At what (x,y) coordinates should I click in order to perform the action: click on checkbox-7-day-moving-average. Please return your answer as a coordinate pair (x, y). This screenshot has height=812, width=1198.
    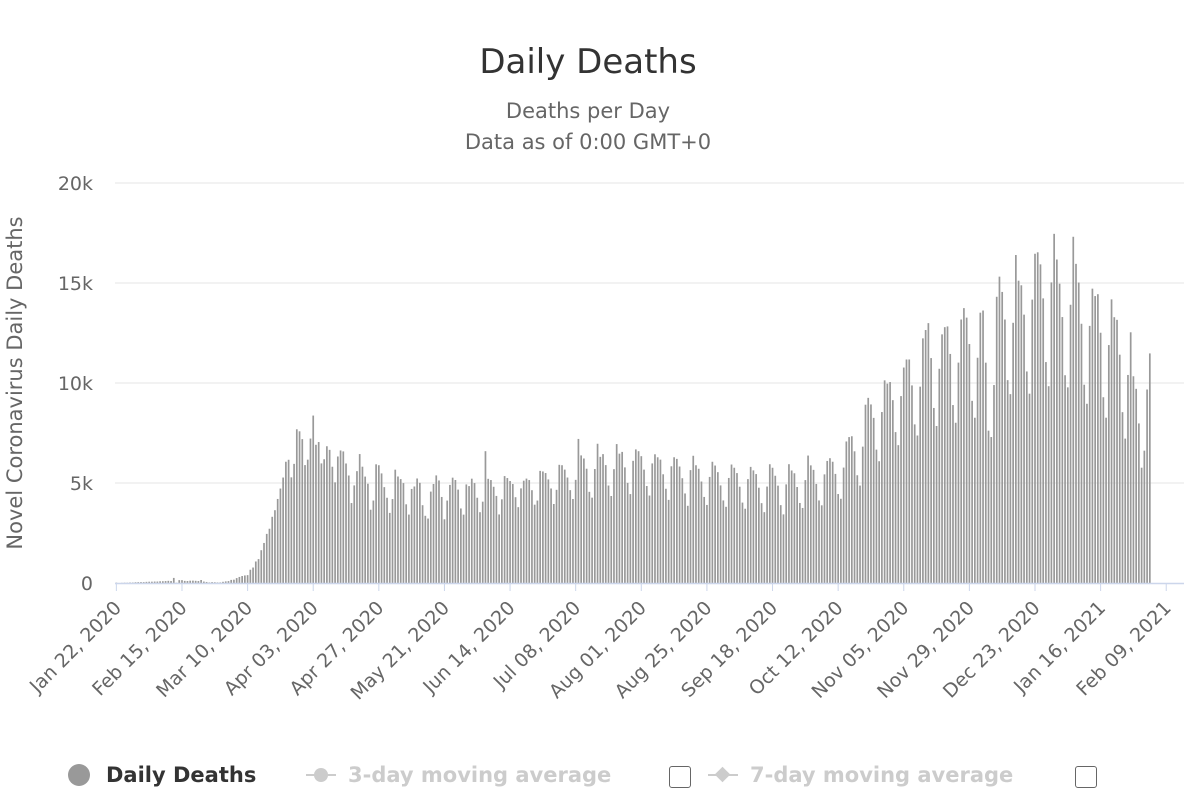
    Looking at the image, I should click on (1086, 777).